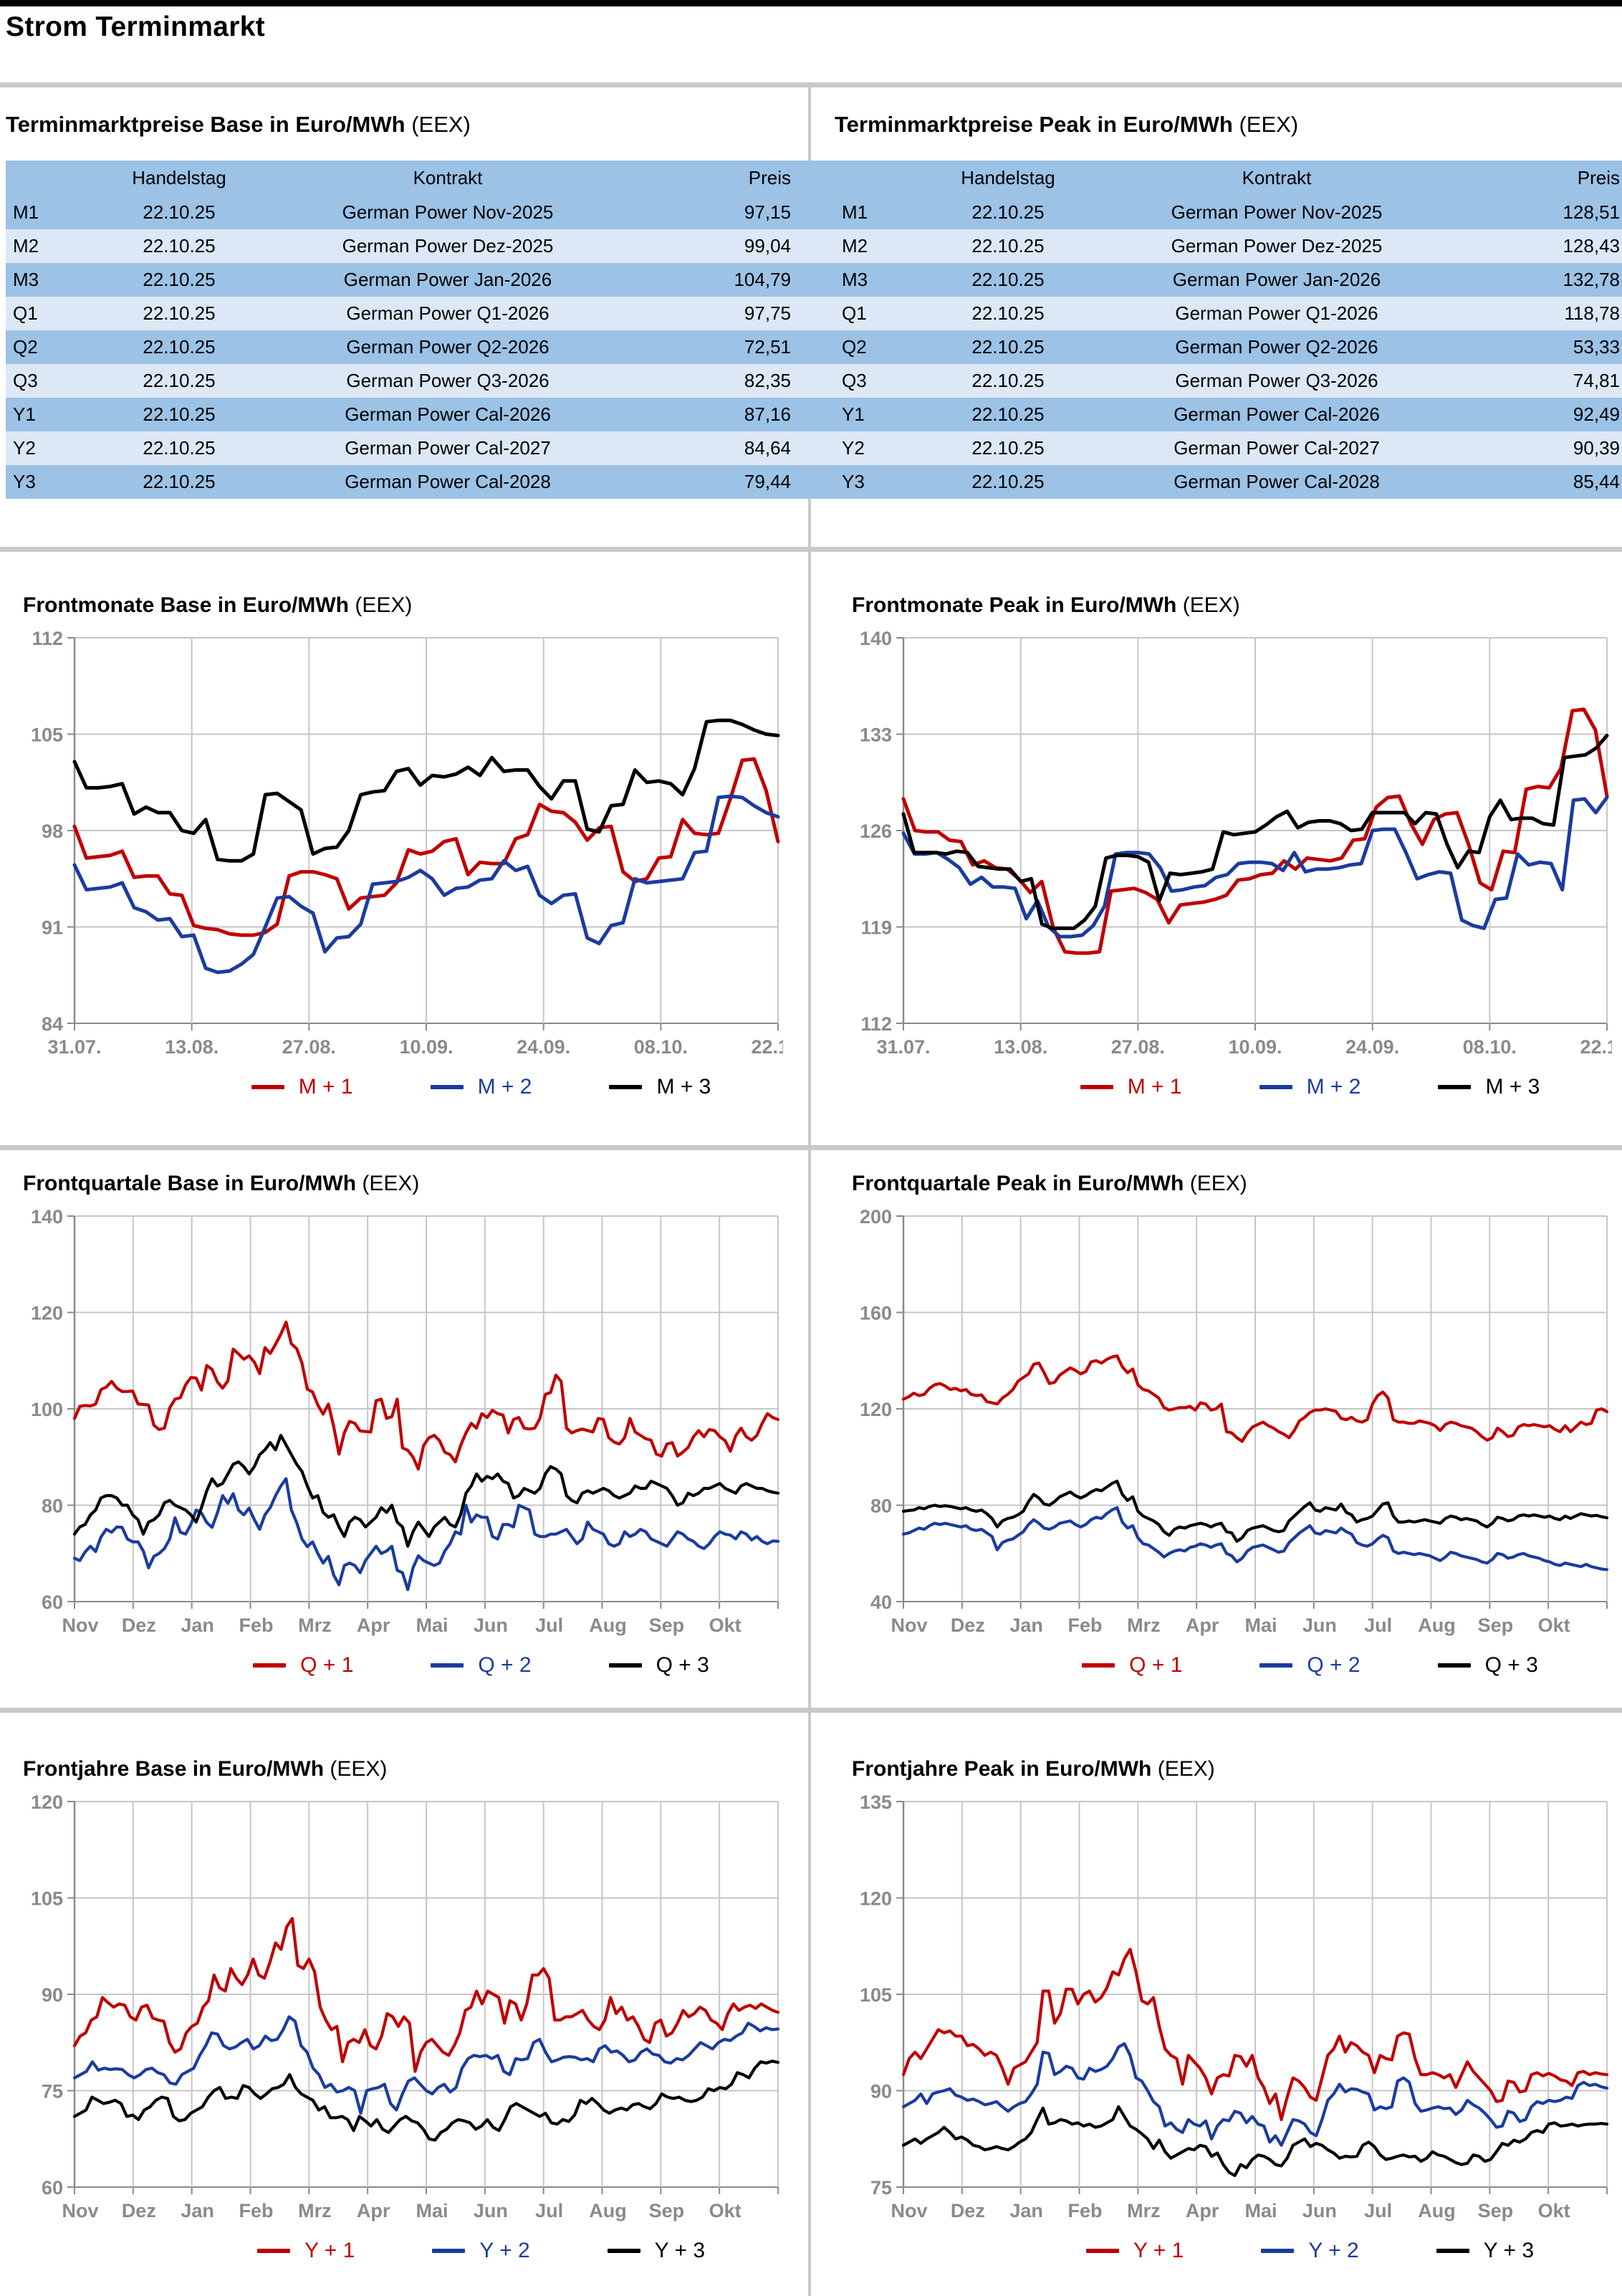 The image size is (1622, 2296). I want to click on table-row: M2 22.10.25 German Power Dez-2025 128,43, so click(1228, 246).